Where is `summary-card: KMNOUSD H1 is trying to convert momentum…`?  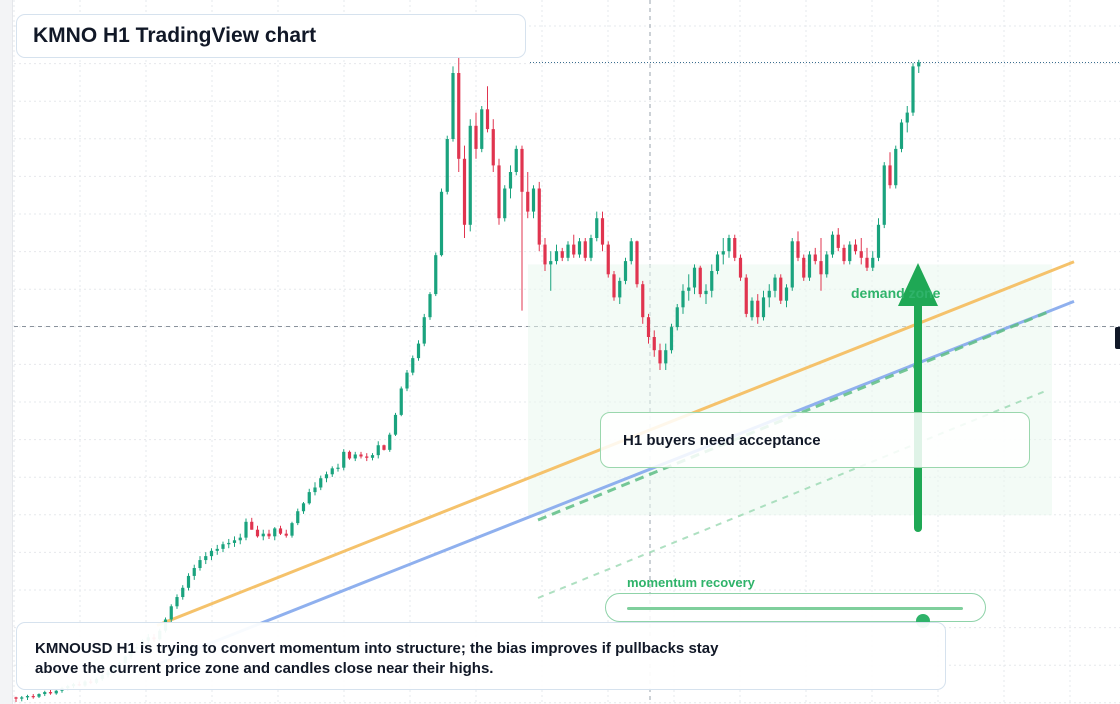 summary-card: KMNOUSD H1 is trying to convert momentum… is located at coordinates (481, 656).